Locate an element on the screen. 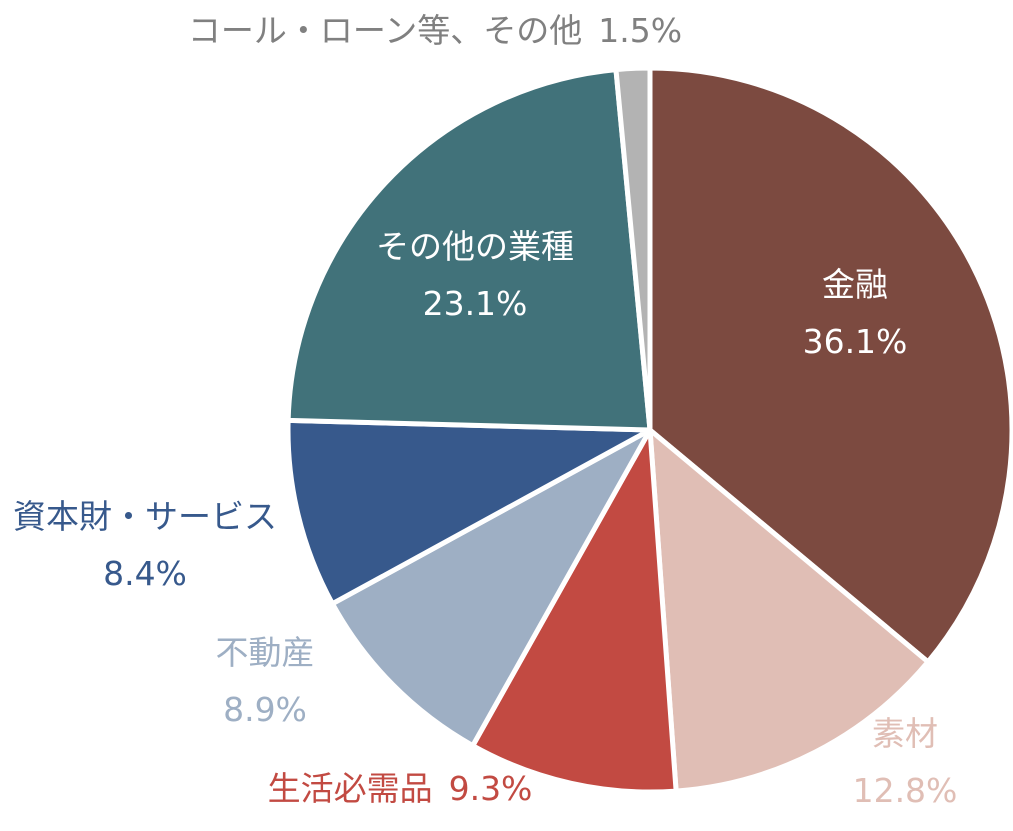 The width and height of the screenshot is (1013, 831). slice-category-label-1: 金融 is located at coordinates (855, 284).